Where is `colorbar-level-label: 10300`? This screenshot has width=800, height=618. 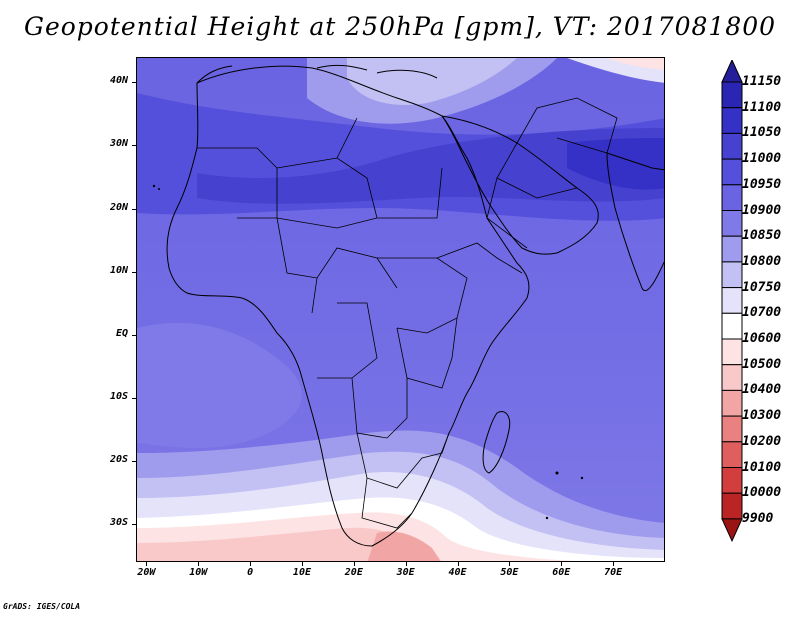 colorbar-level-label: 10300 is located at coordinates (762, 416).